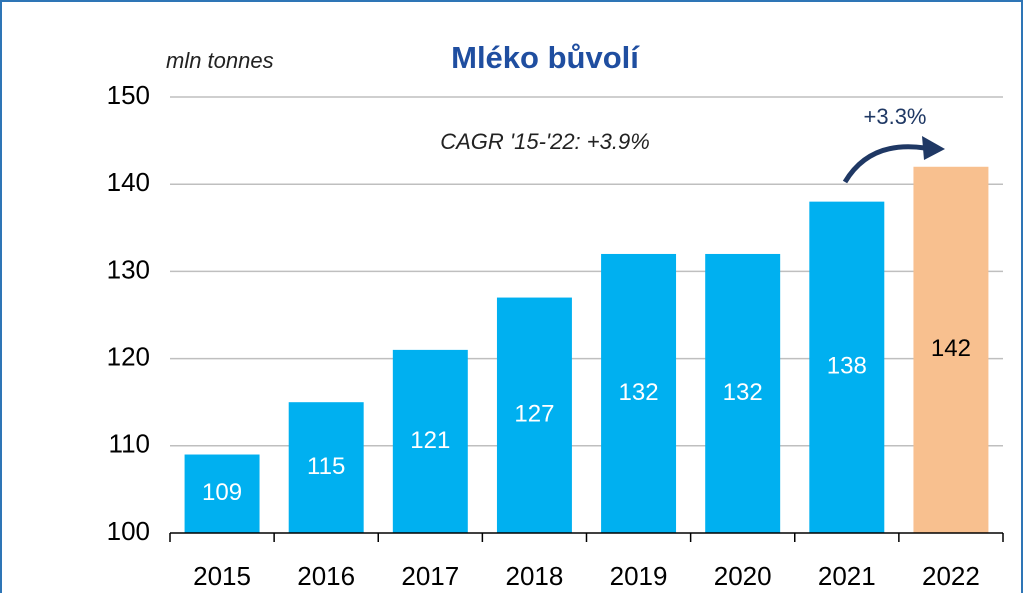 The image size is (1023, 593). Describe the element at coordinates (128, 531) in the screenshot. I see `y-tick-label: 100` at that location.